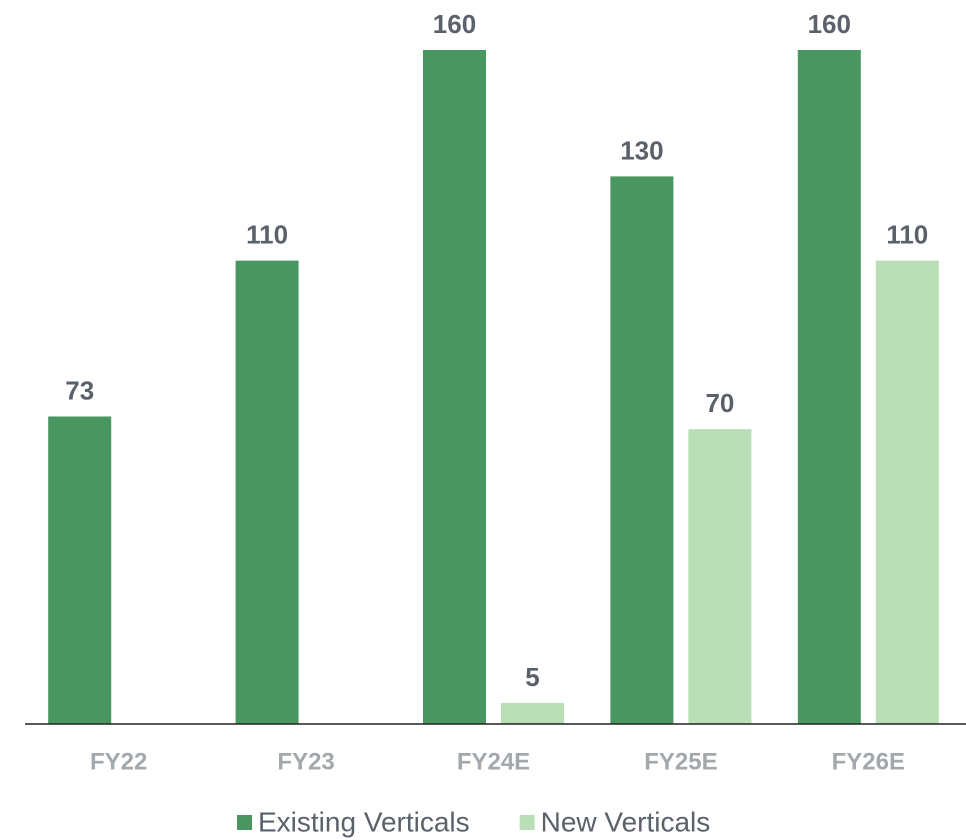 The width and height of the screenshot is (966, 840). What do you see at coordinates (626, 821) in the screenshot?
I see `legend-label: New Verticals` at bounding box center [626, 821].